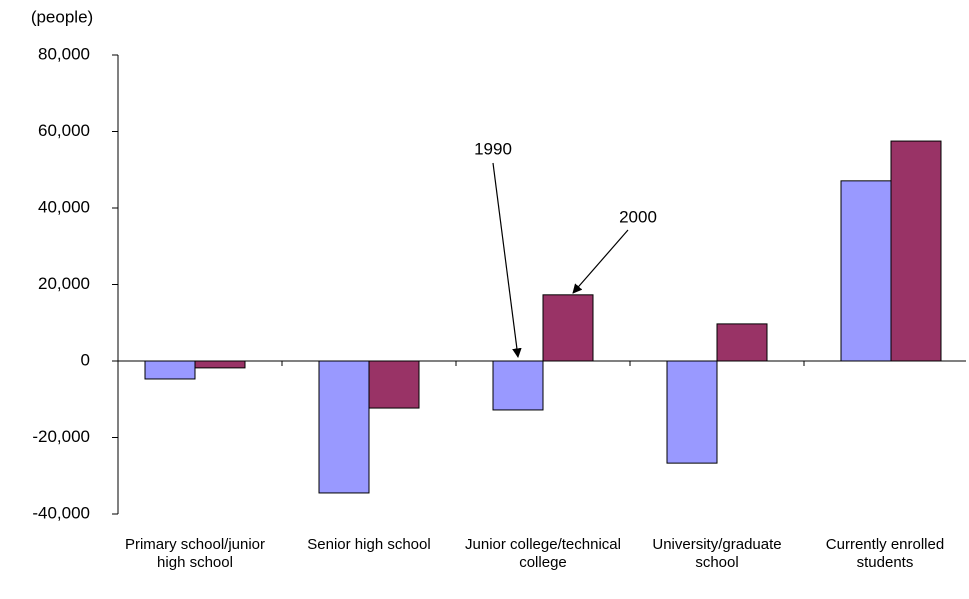  I want to click on y-axis-label: (people), so click(62, 16).